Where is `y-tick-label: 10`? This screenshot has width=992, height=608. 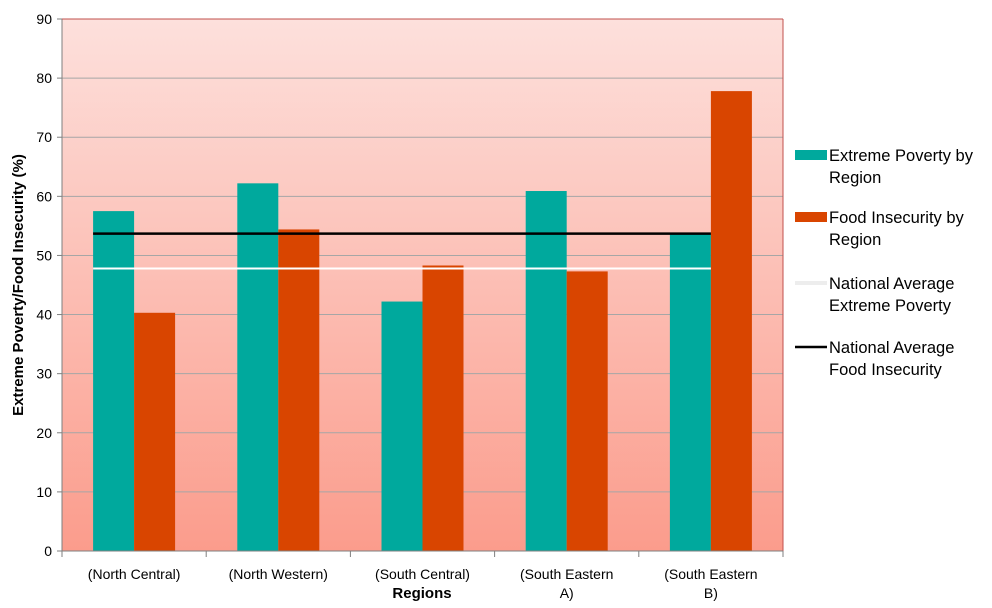 y-tick-label: 10 is located at coordinates (44, 492).